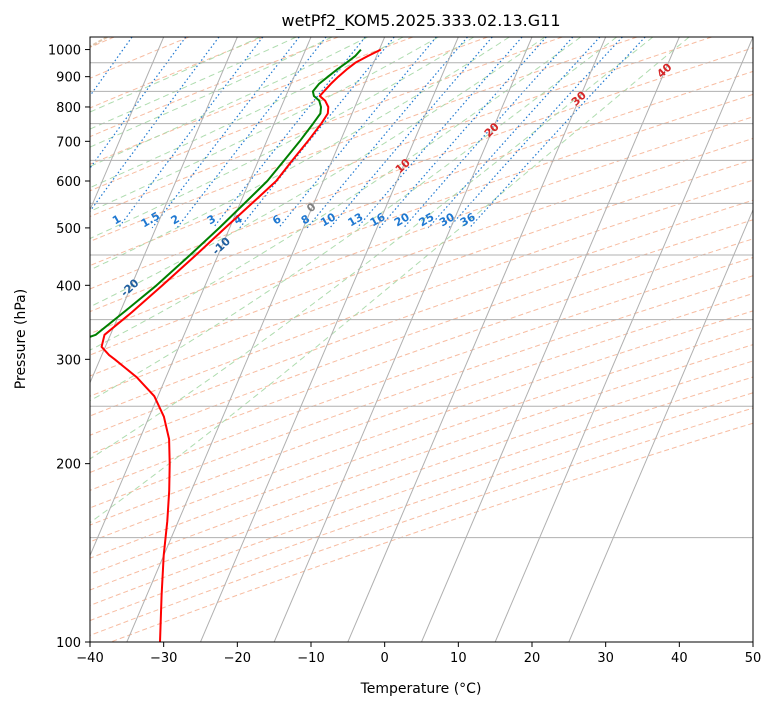 This screenshot has height=708, width=775. I want to click on y-tick-label: 1000, so click(64, 51).